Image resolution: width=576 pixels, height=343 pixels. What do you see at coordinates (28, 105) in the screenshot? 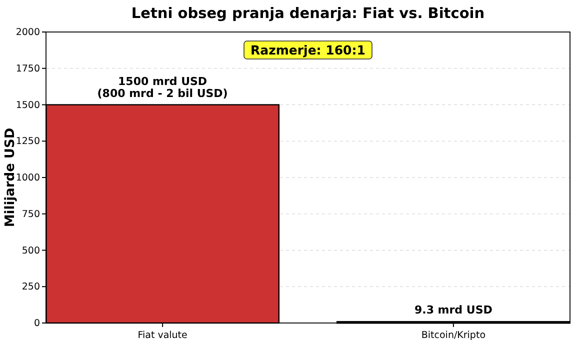
I see `y-tick-label: 1500` at bounding box center [28, 105].